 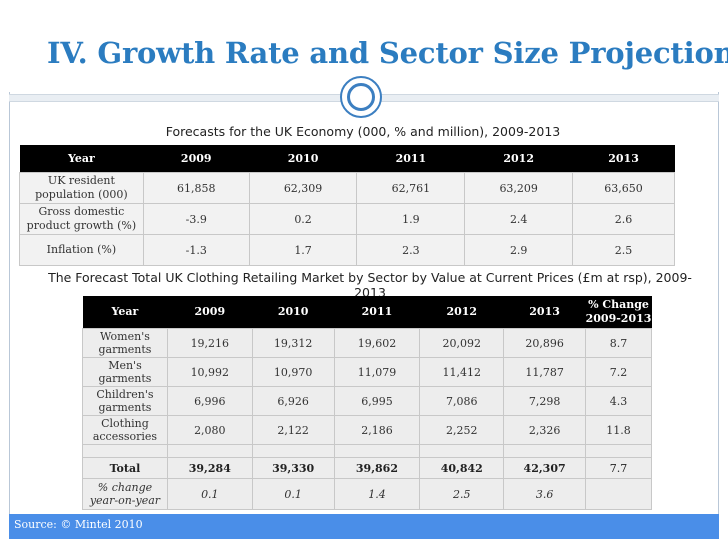 I want to click on table-cell: 2.4, so click(x=519, y=219).